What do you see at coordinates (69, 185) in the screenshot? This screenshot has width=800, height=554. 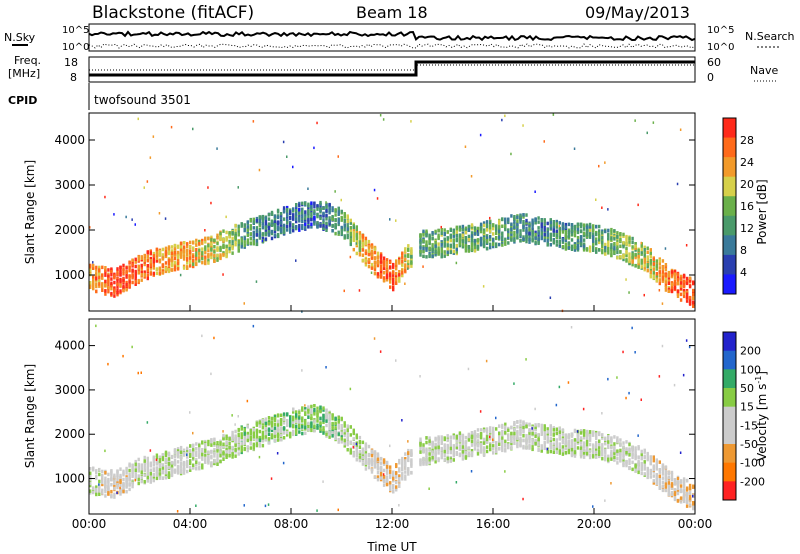 I see `y-tick-label: 3000` at bounding box center [69, 185].